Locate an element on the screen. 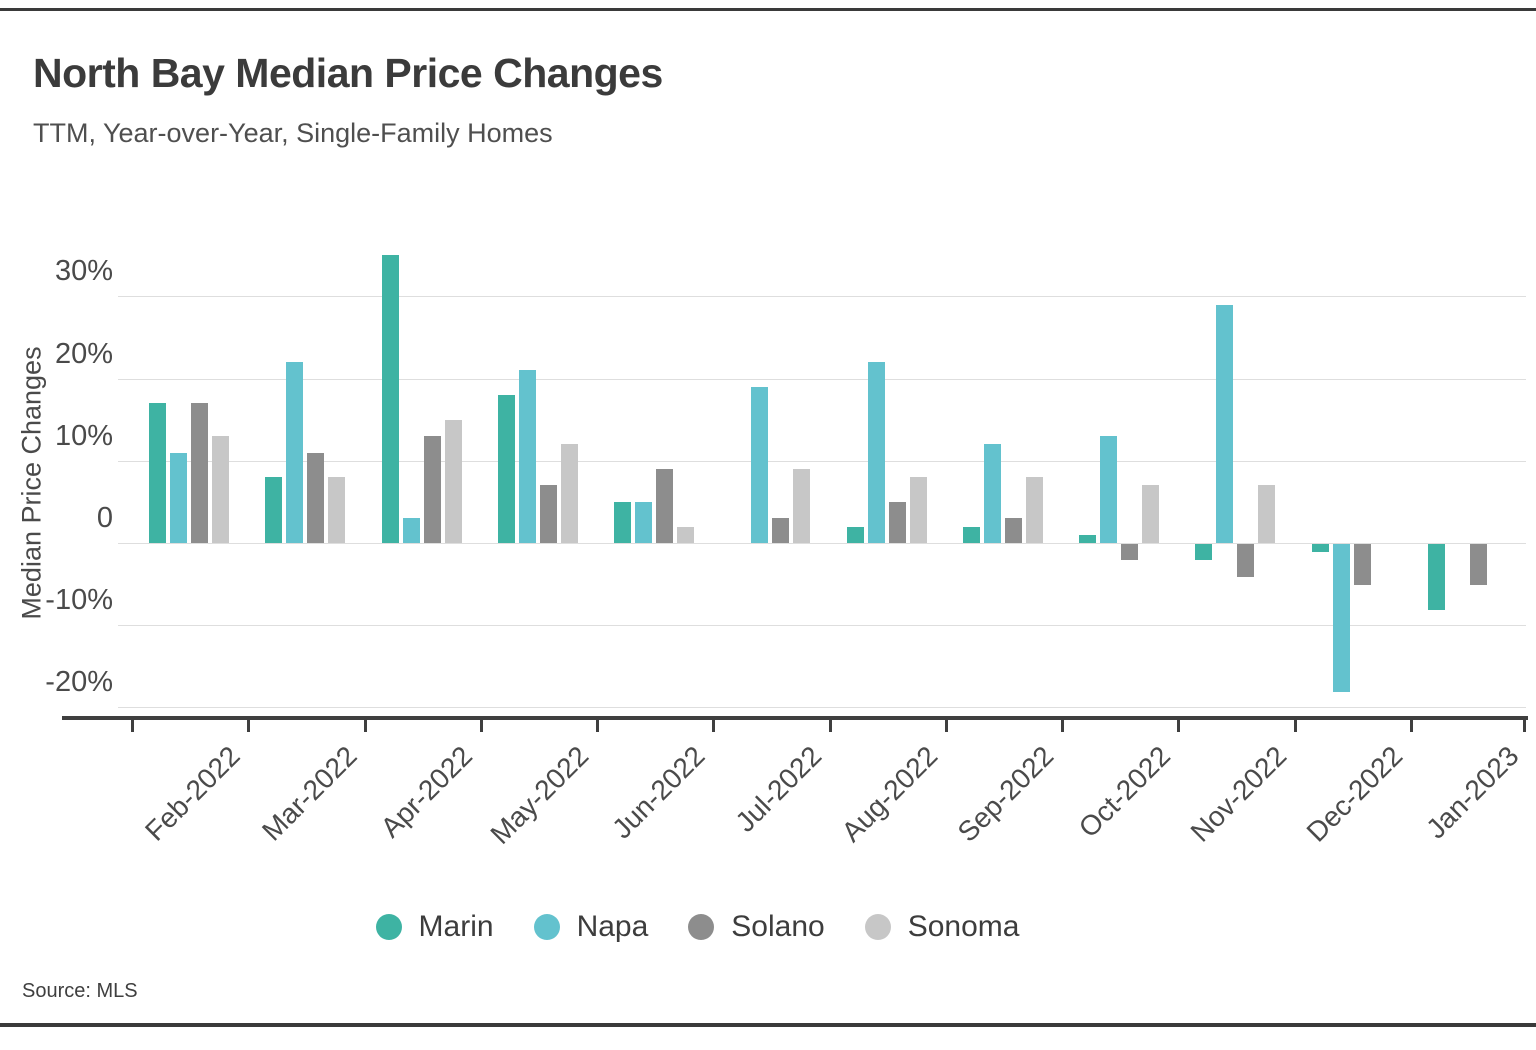  x-tick-label-jun-2022: Jun-2022 is located at coordinates (659, 792).